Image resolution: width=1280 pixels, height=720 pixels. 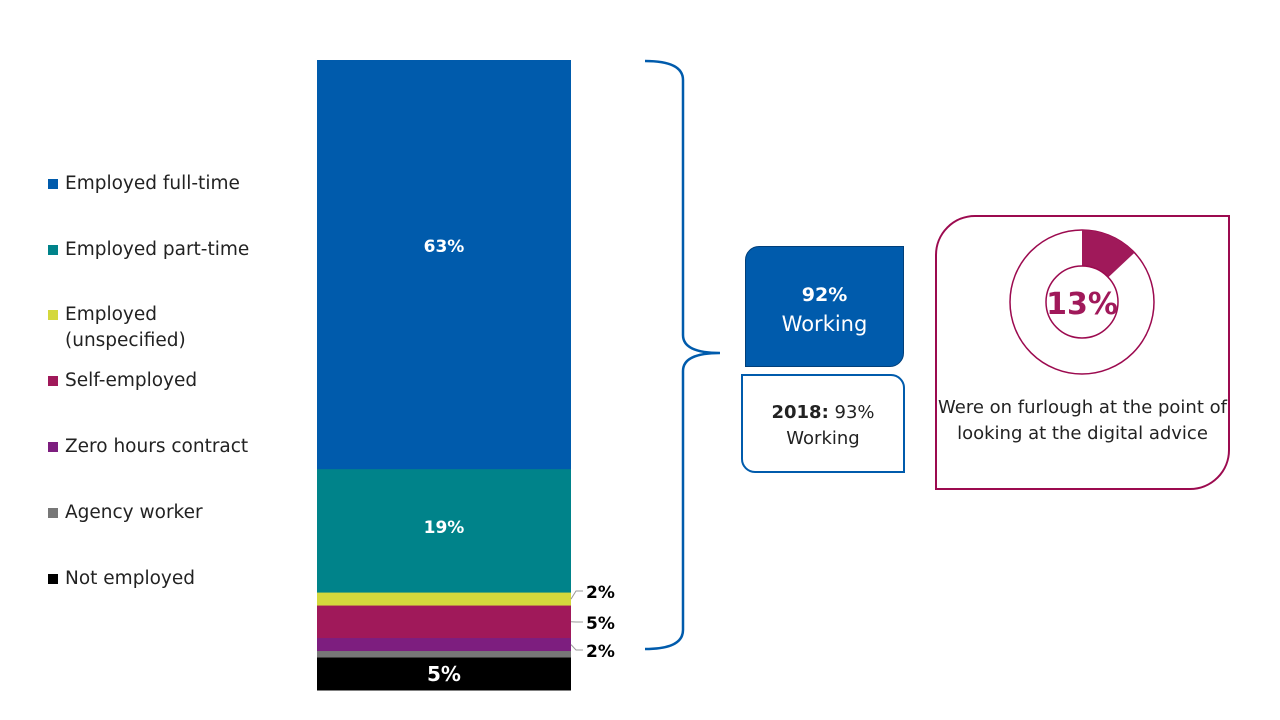 I want to click on legend-item: Employed full-time, so click(x=144, y=184).